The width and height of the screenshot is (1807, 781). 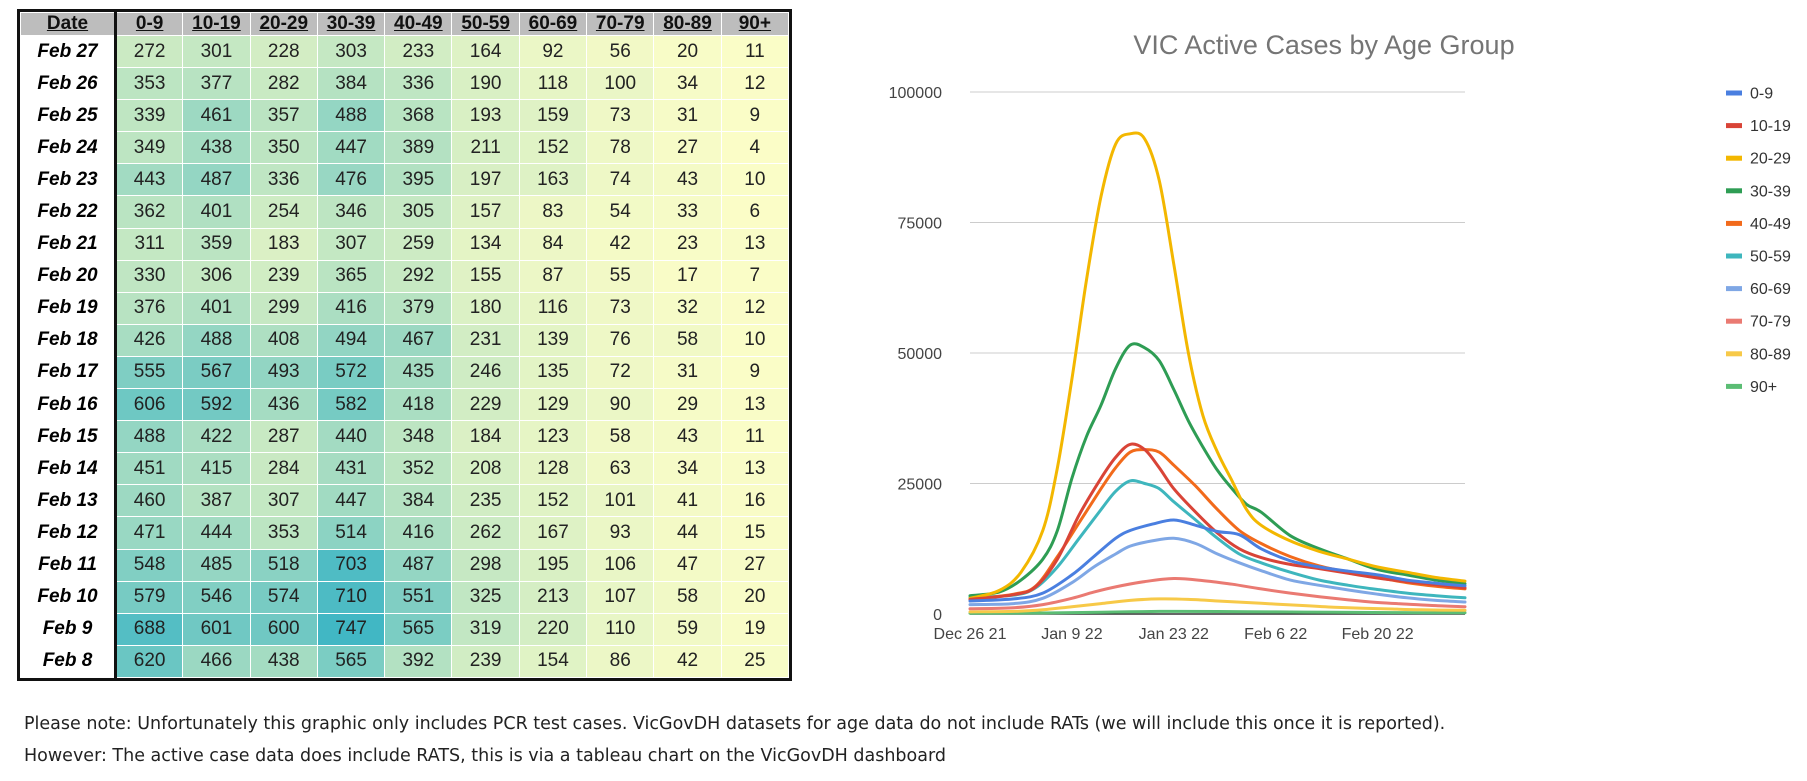 I want to click on case-count-cell: 10, so click(x=755, y=180).